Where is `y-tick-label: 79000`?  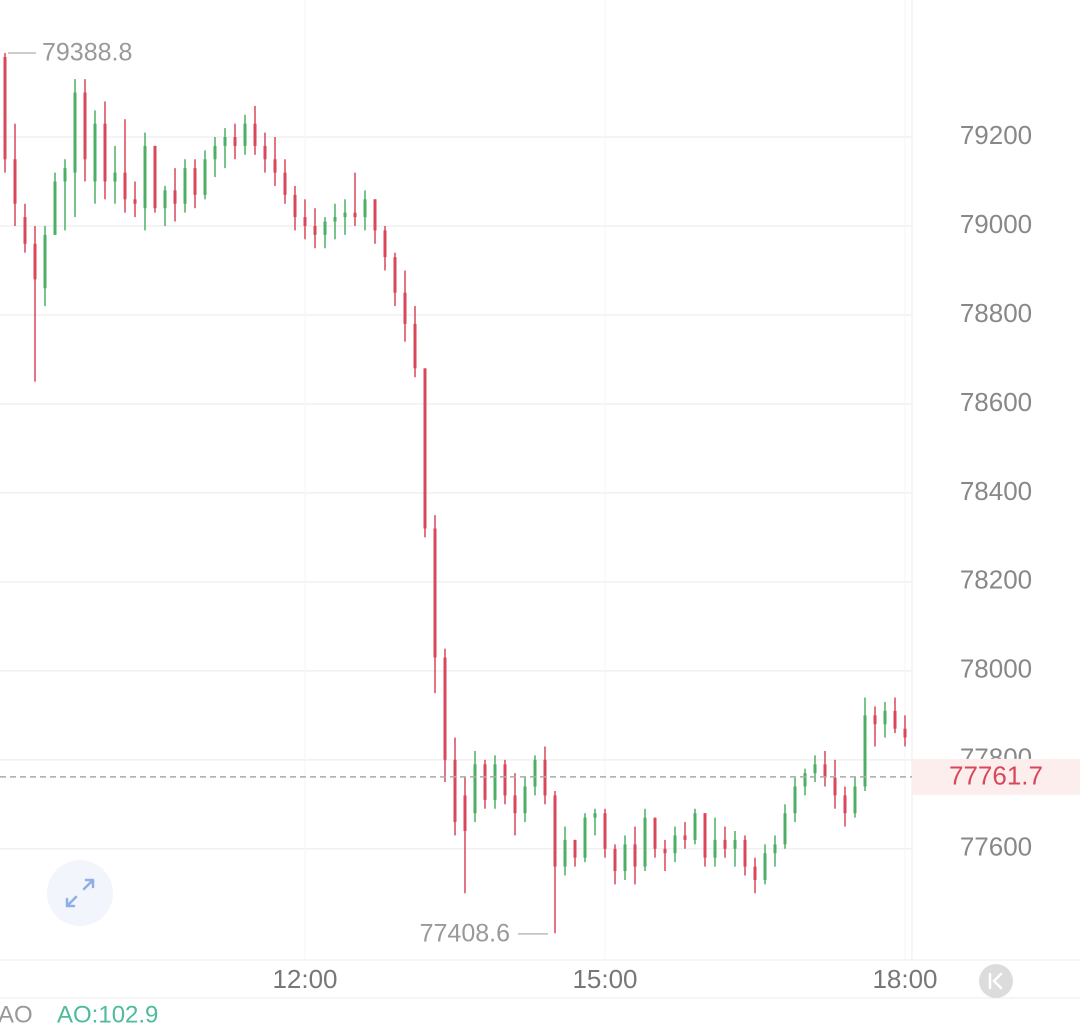 y-tick-label: 79000 is located at coordinates (996, 224).